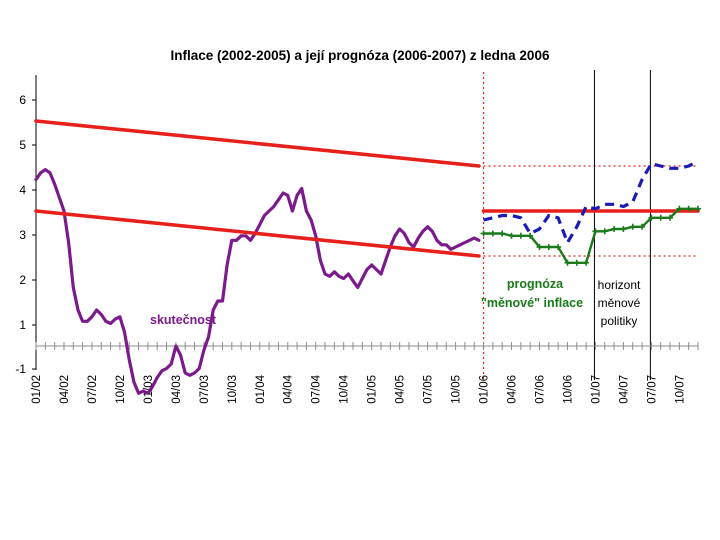 The height and width of the screenshot is (540, 720). Describe the element at coordinates (345, 388) in the screenshot. I see `x-tick-label-11: 10/04` at that location.